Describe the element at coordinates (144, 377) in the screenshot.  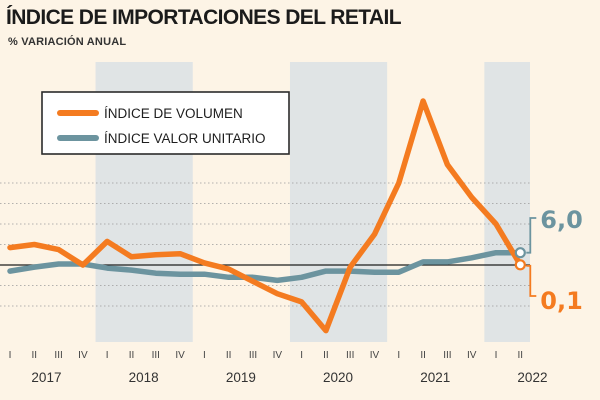
I see `year-label-2018: 2018` at that location.